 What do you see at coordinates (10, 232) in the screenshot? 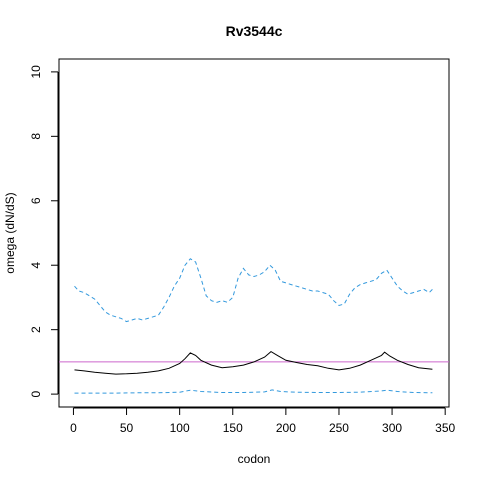
I see `y-axis-label: omega (dN/dS)` at bounding box center [10, 232].